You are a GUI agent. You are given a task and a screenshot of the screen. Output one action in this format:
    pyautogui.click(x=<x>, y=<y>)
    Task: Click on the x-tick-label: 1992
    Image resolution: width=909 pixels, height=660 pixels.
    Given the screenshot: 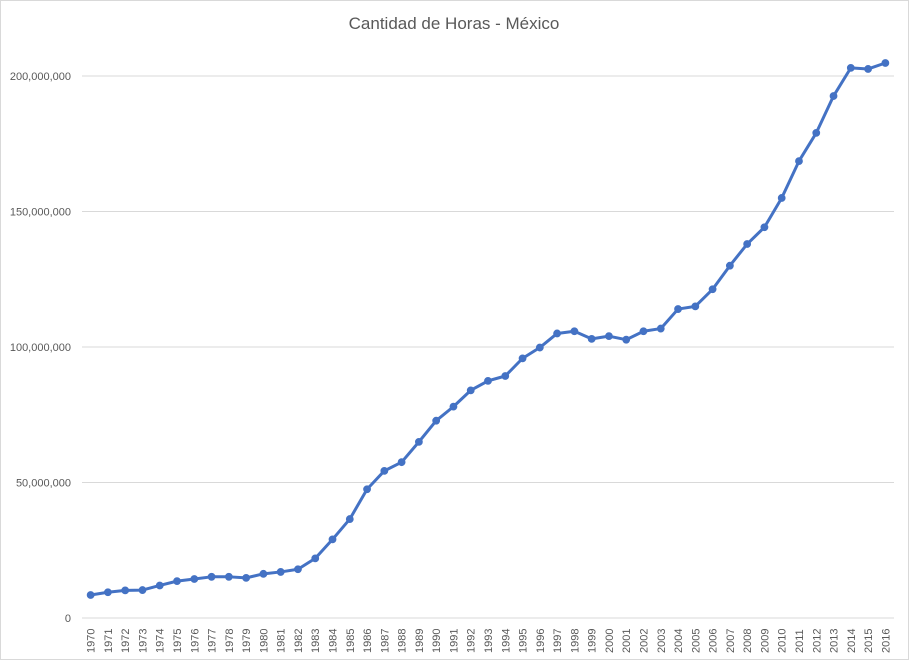 What is the action you would take?
    pyautogui.click(x=472, y=641)
    